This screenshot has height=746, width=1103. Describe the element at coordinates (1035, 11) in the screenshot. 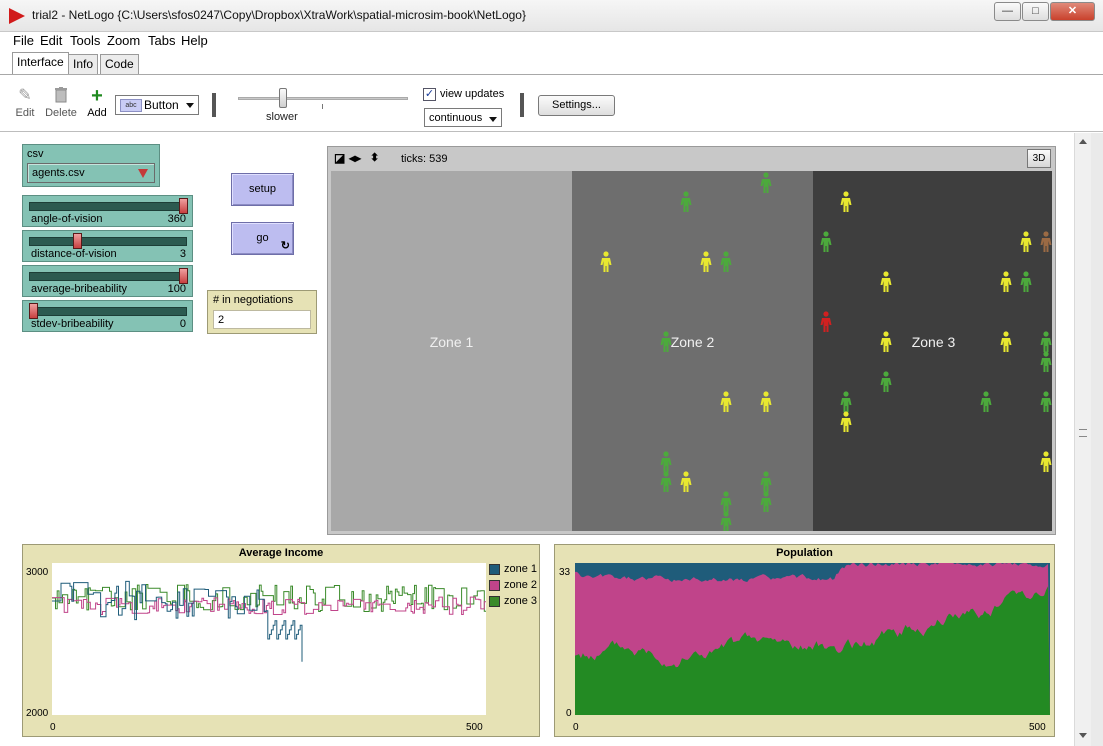

I see `maximize-button: □` at that location.